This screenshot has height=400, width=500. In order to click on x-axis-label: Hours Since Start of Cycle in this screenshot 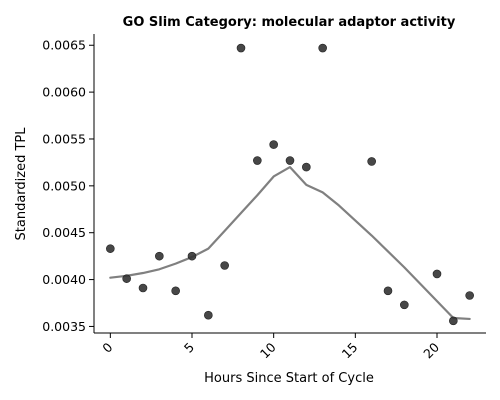, I will do `click(289, 378)`.